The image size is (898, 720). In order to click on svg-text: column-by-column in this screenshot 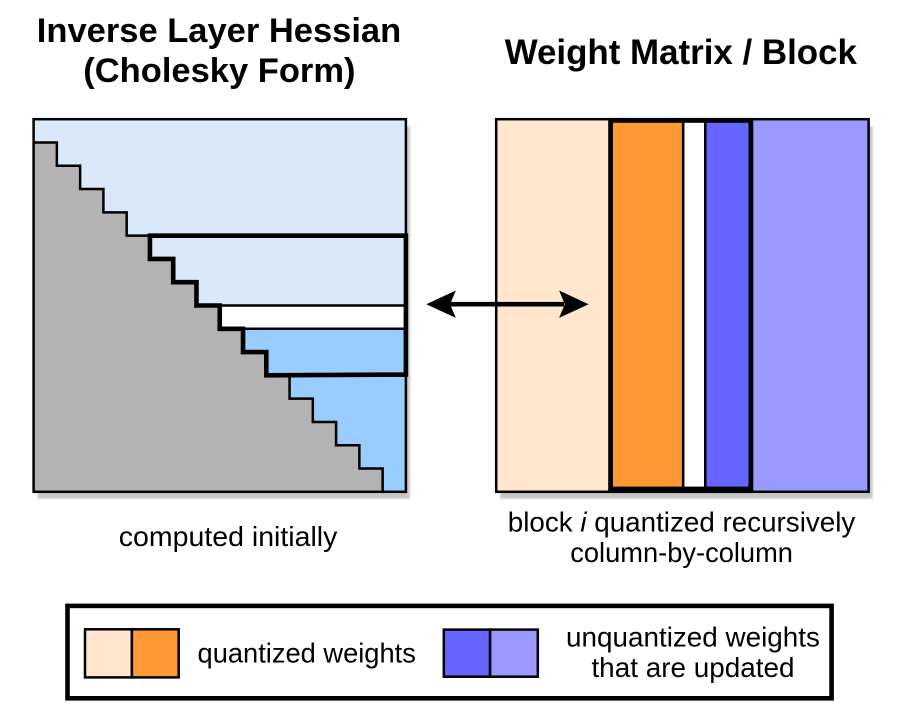, I will do `click(681, 552)`.